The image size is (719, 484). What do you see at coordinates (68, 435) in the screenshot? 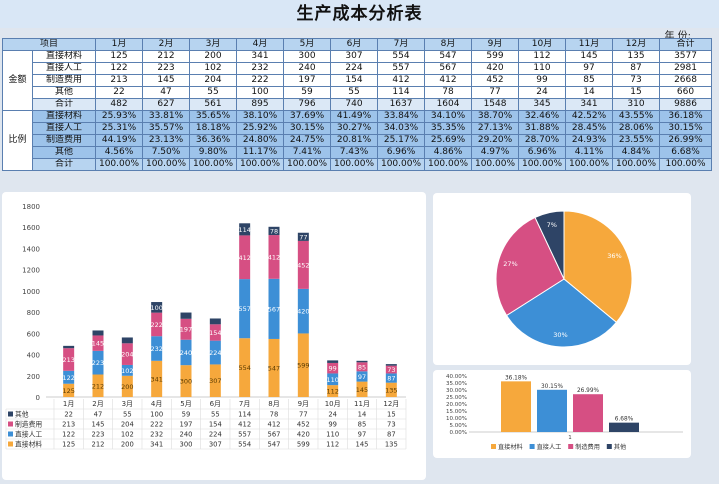
I see `table-value: 122` at bounding box center [68, 435].